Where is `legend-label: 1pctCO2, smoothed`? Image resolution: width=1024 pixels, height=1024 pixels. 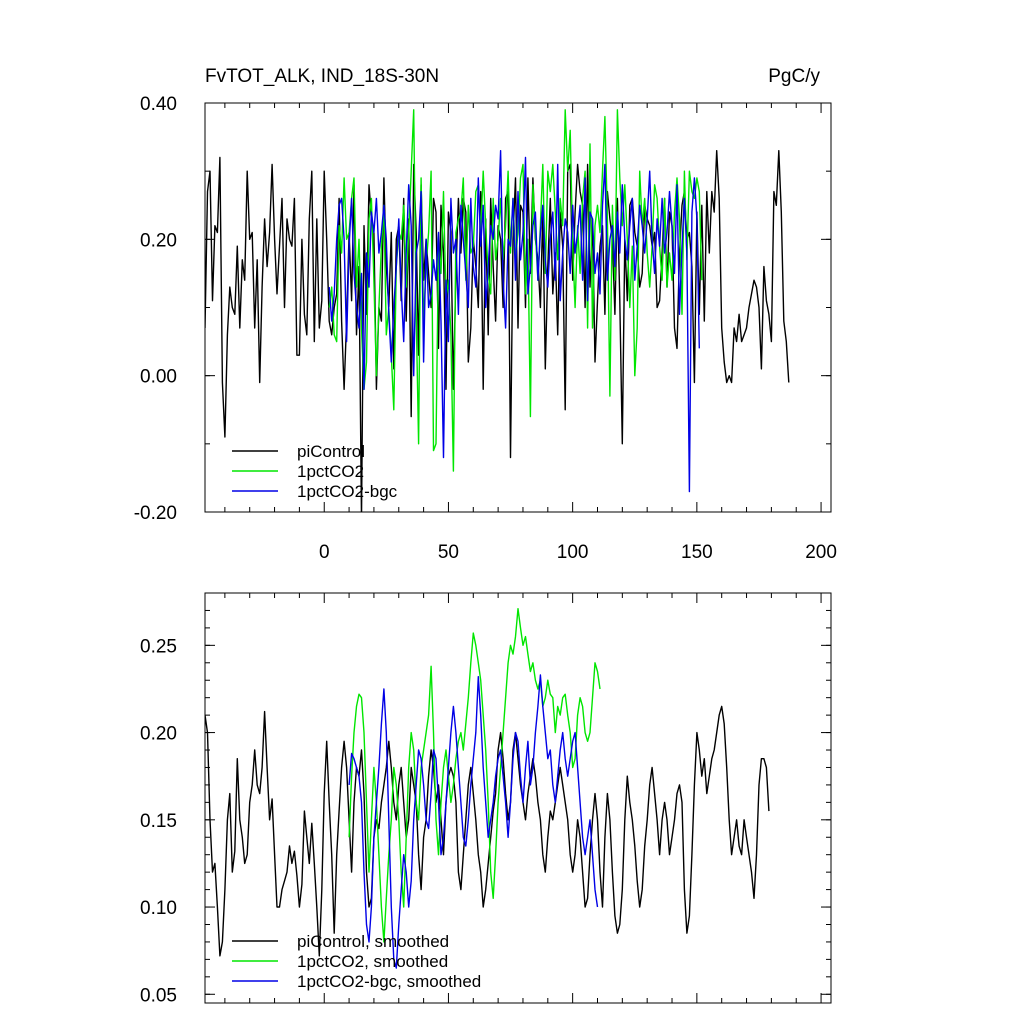
legend-label: 1pctCO2, smoothed is located at coordinates (372, 961).